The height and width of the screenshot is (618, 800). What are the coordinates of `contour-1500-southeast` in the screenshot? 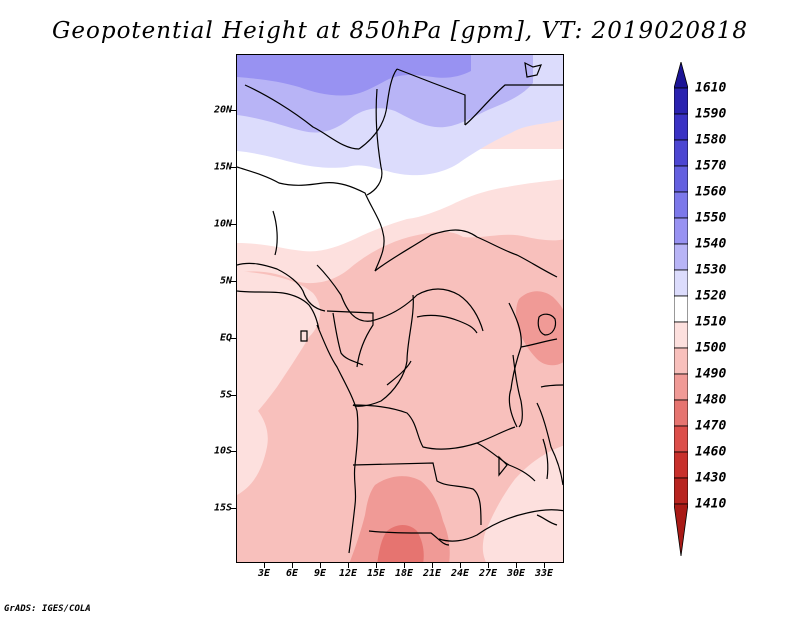 It's located at (522, 503).